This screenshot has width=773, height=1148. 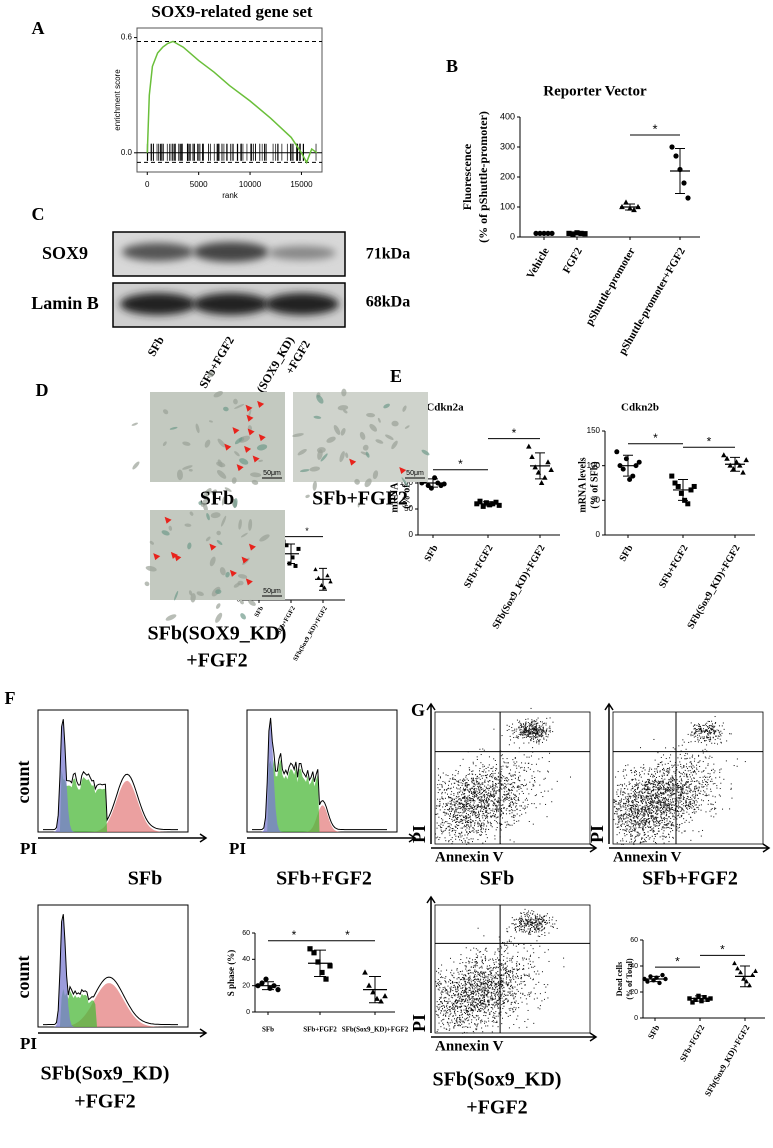 What do you see at coordinates (512, 778) in the screenshot?
I see `flow-frame` at bounding box center [512, 778].